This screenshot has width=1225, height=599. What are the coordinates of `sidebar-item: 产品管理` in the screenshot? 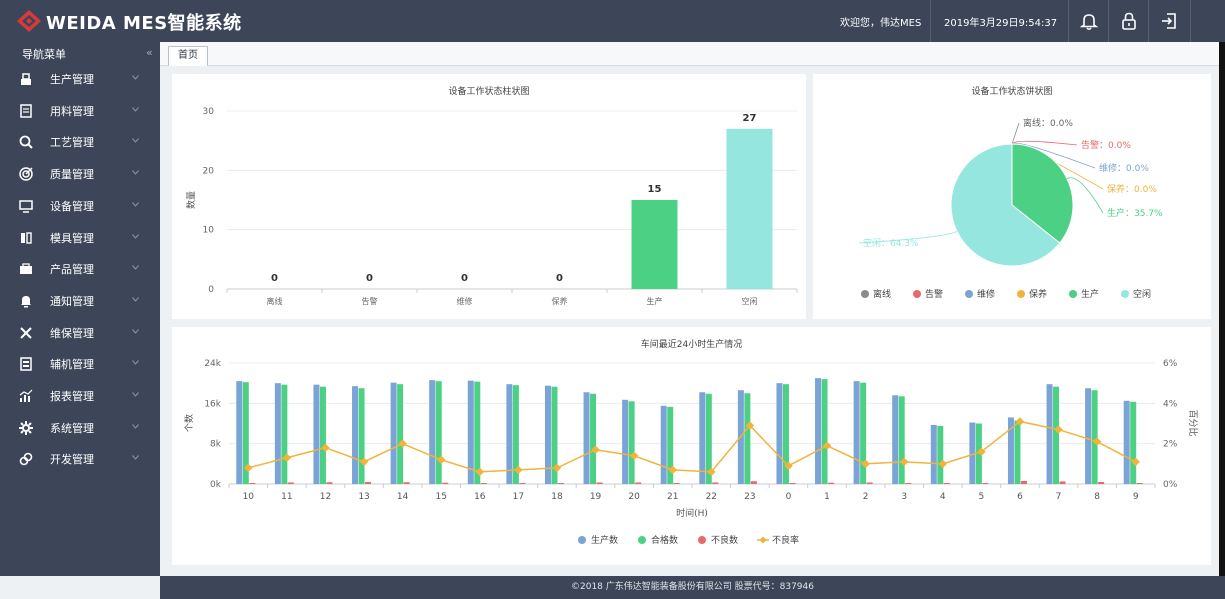 It's located at (80, 269).